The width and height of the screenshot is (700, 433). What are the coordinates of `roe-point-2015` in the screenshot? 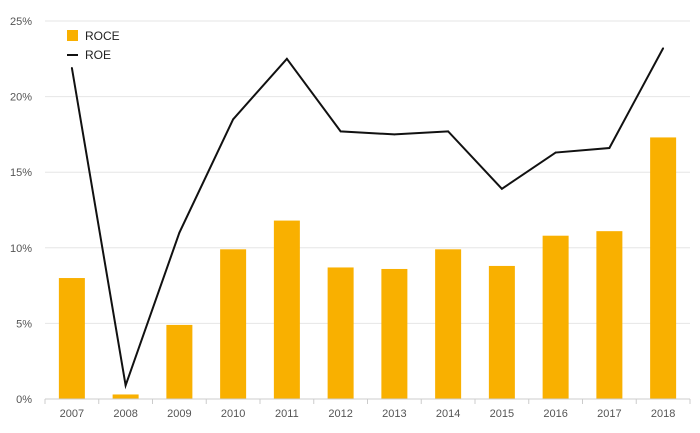 It's located at (501, 188).